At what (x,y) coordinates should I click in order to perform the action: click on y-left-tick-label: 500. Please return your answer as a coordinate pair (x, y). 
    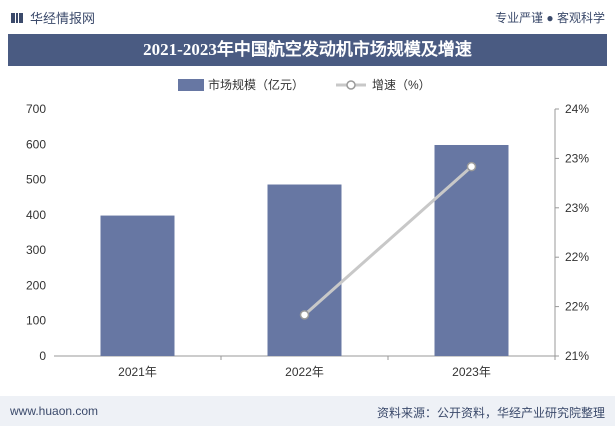
    Looking at the image, I should click on (36, 180).